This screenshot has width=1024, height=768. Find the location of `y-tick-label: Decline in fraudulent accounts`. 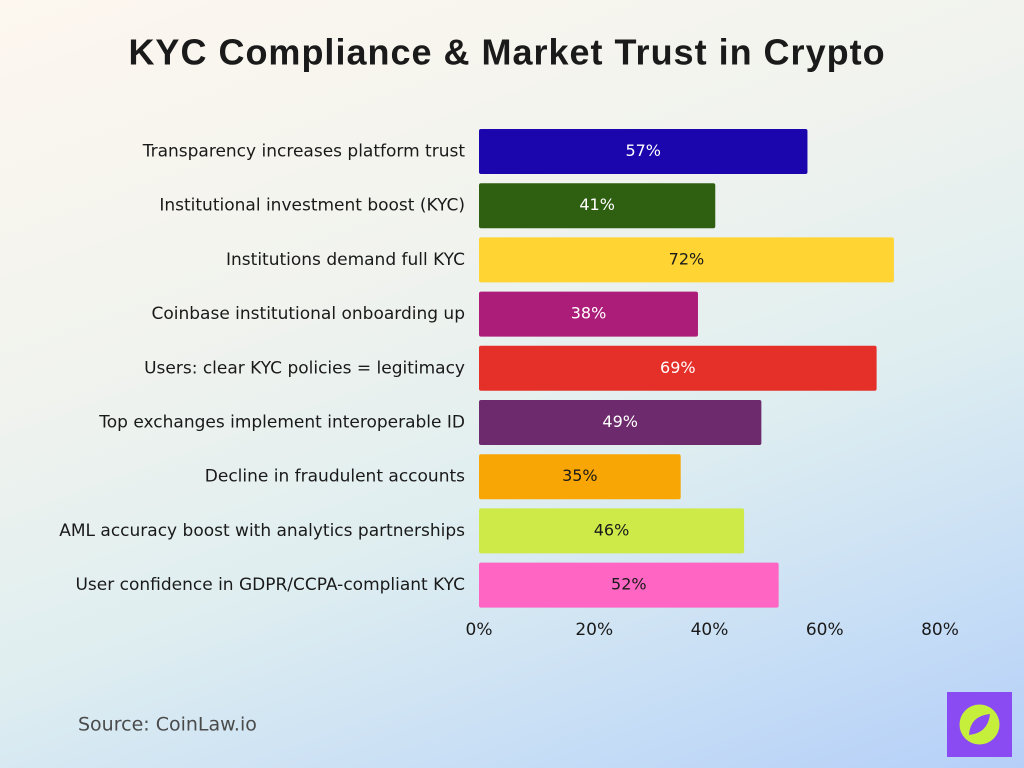

y-tick-label: Decline in fraudulent accounts is located at coordinates (335, 477).